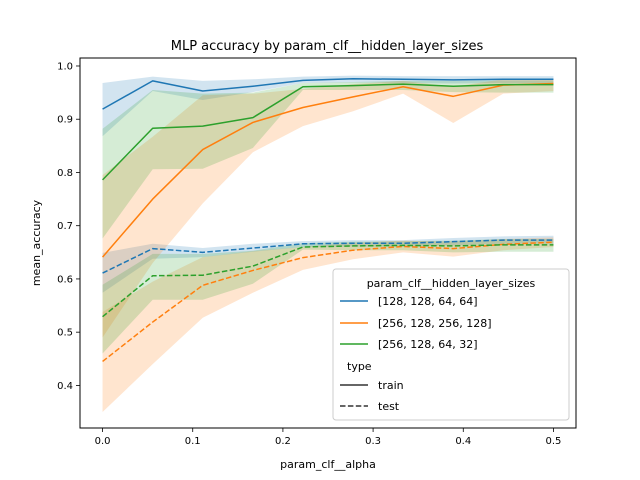 The height and width of the screenshot is (480, 640). I want to click on x-tick-label: 0.5, so click(554, 441).